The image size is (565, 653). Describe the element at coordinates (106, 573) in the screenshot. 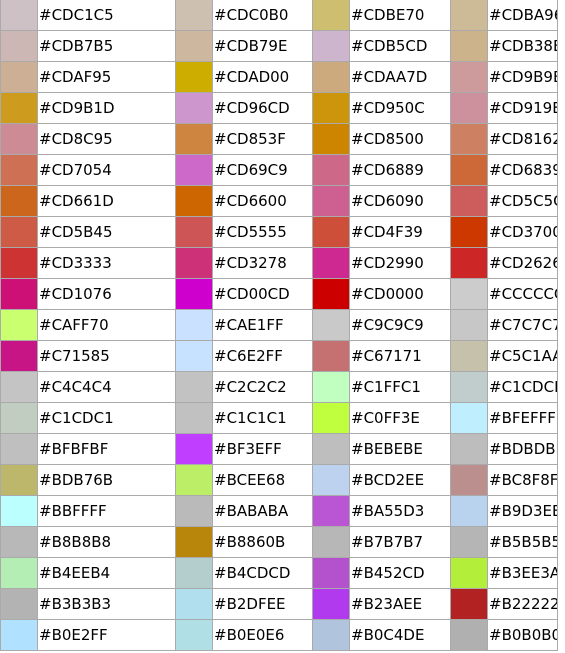

I see `color-name: #B4EEB4` at that location.